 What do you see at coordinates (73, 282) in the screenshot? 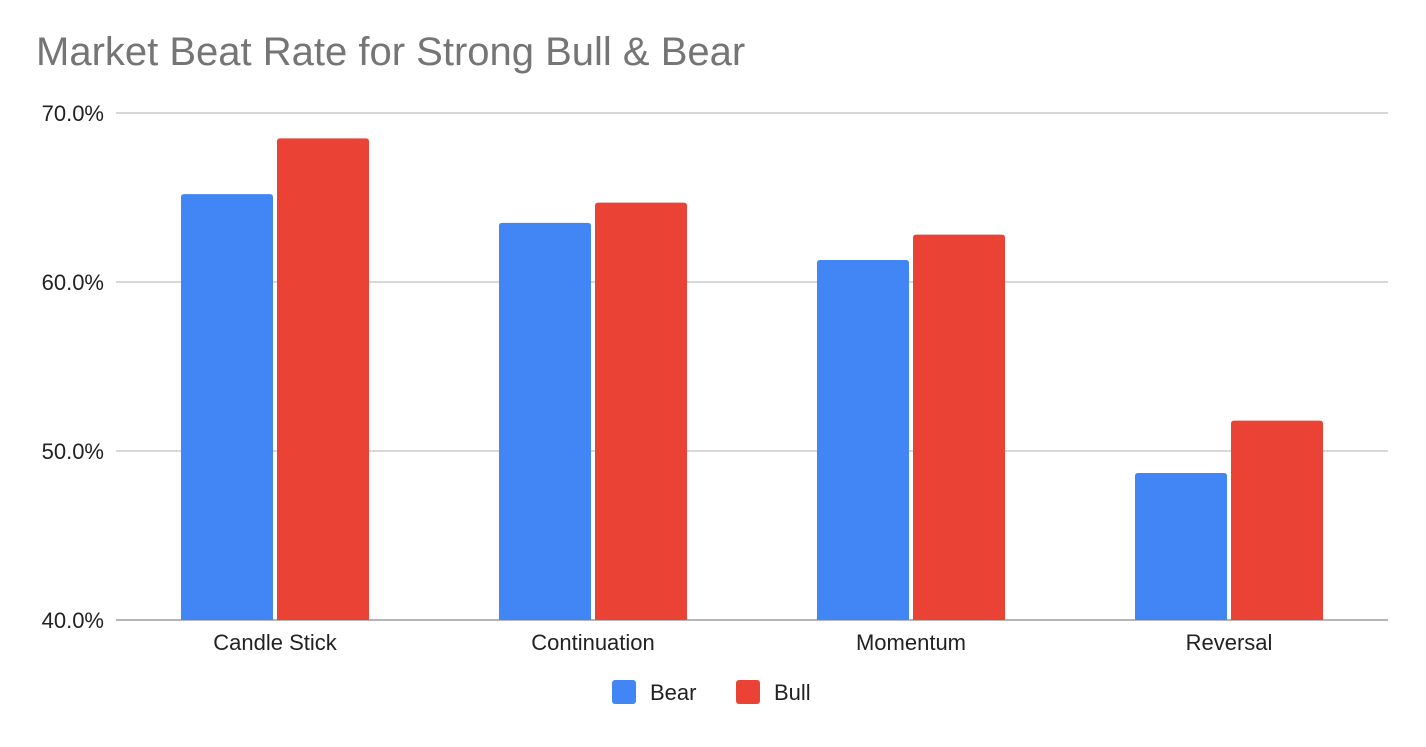
I see `y-tick-label: 60.0%` at bounding box center [73, 282].